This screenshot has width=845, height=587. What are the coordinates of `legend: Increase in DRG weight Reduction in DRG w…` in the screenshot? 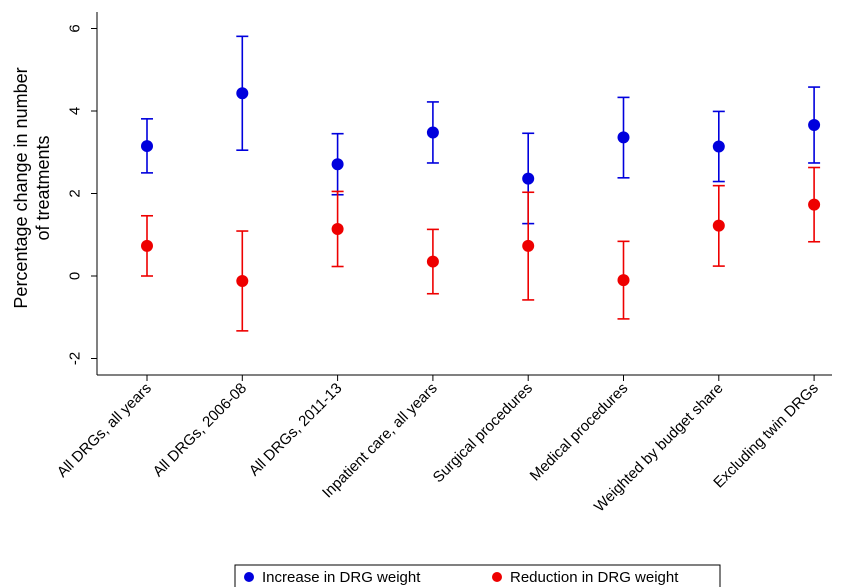 It's located at (477, 575).